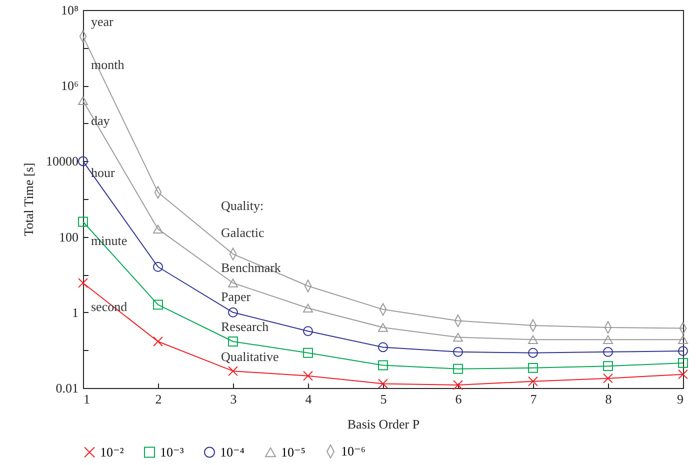 The image size is (696, 465). I want to click on x-tick-label: 3, so click(233, 399).